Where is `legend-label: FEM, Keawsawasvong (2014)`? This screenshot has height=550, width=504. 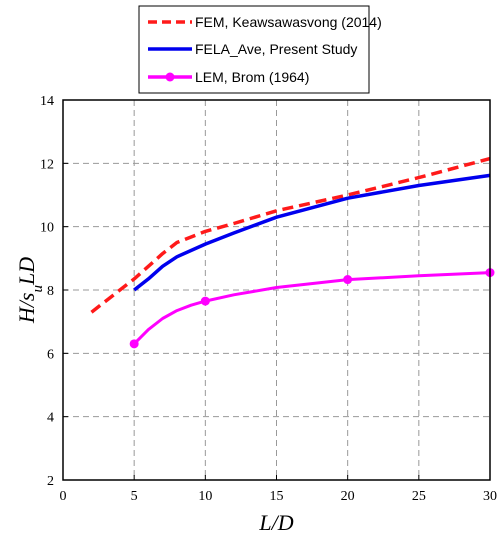 legend-label: FEM, Keawsawasvong (2014) is located at coordinates (288, 22).